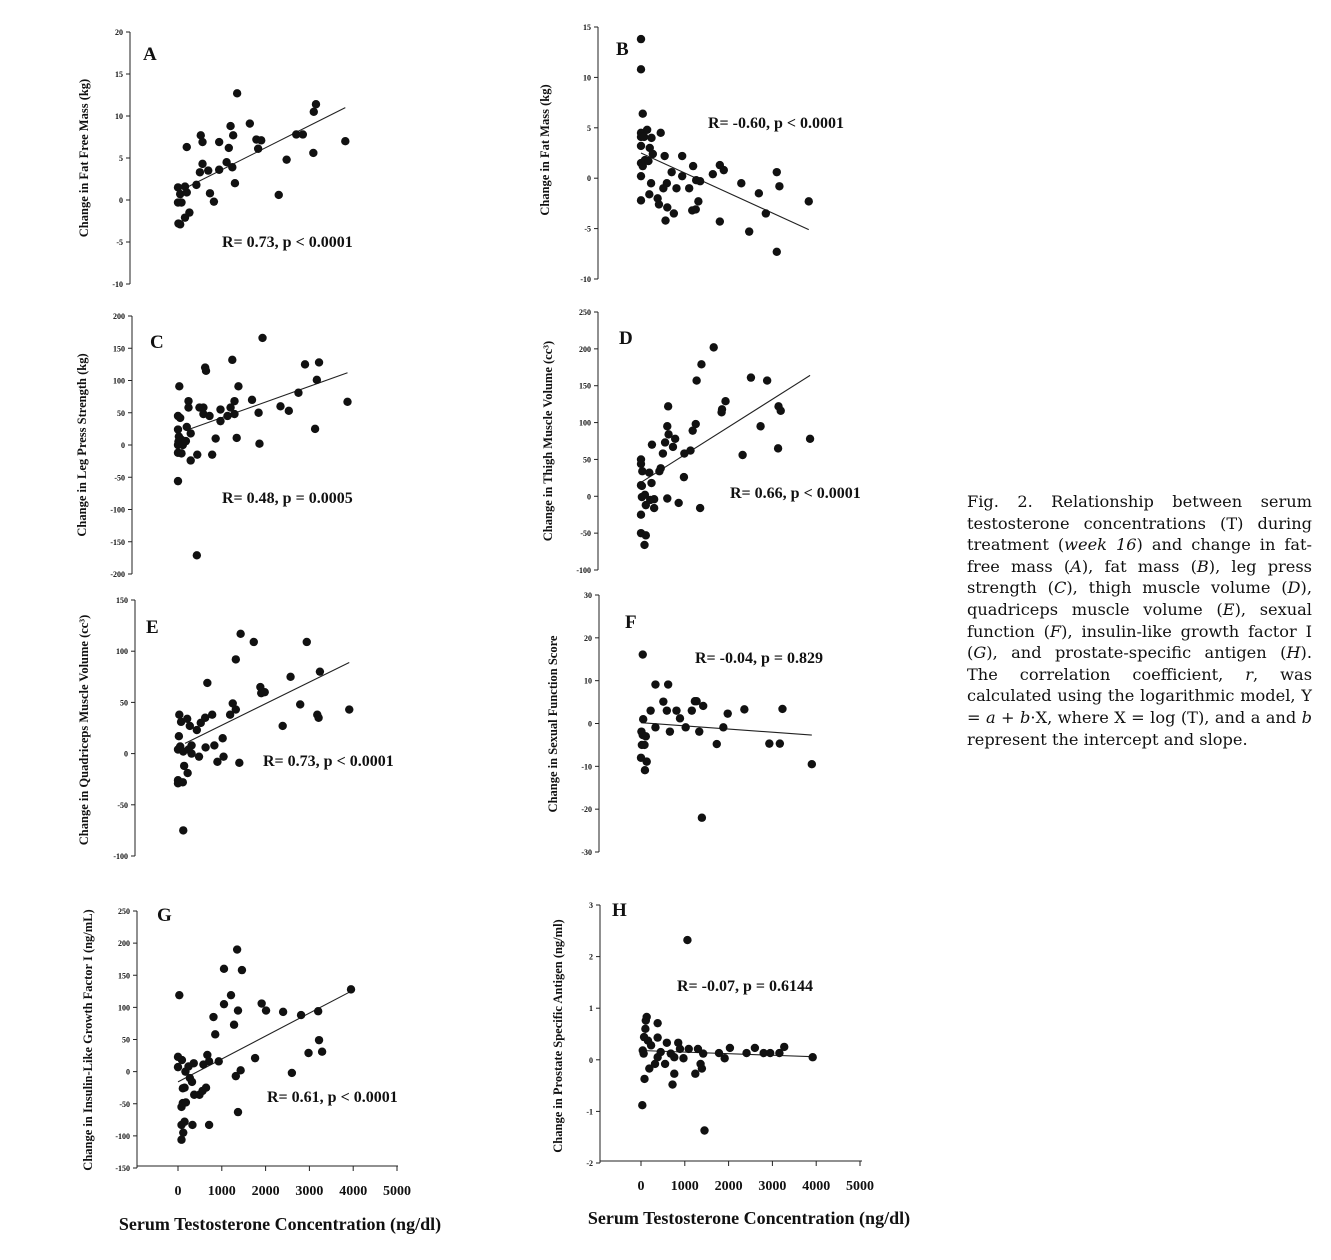 The height and width of the screenshot is (1260, 1331). Describe the element at coordinates (178, 1191) in the screenshot. I see `x-tick-label: 0` at that location.